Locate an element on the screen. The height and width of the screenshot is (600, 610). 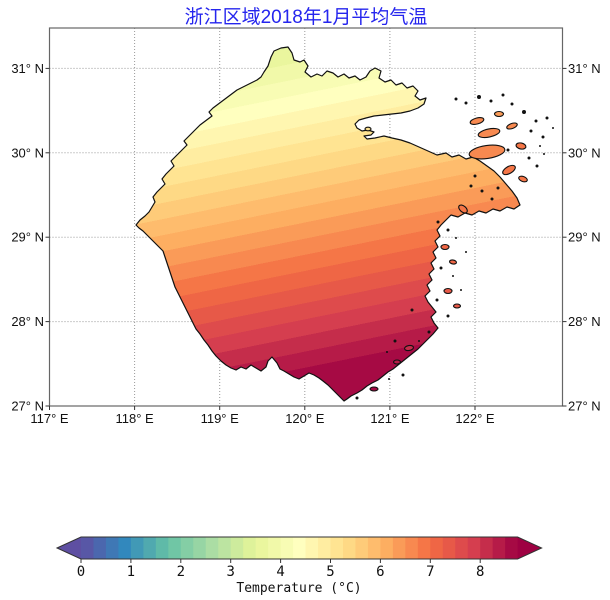
x-axis-tick-label: 117° E is located at coordinates (49, 418).